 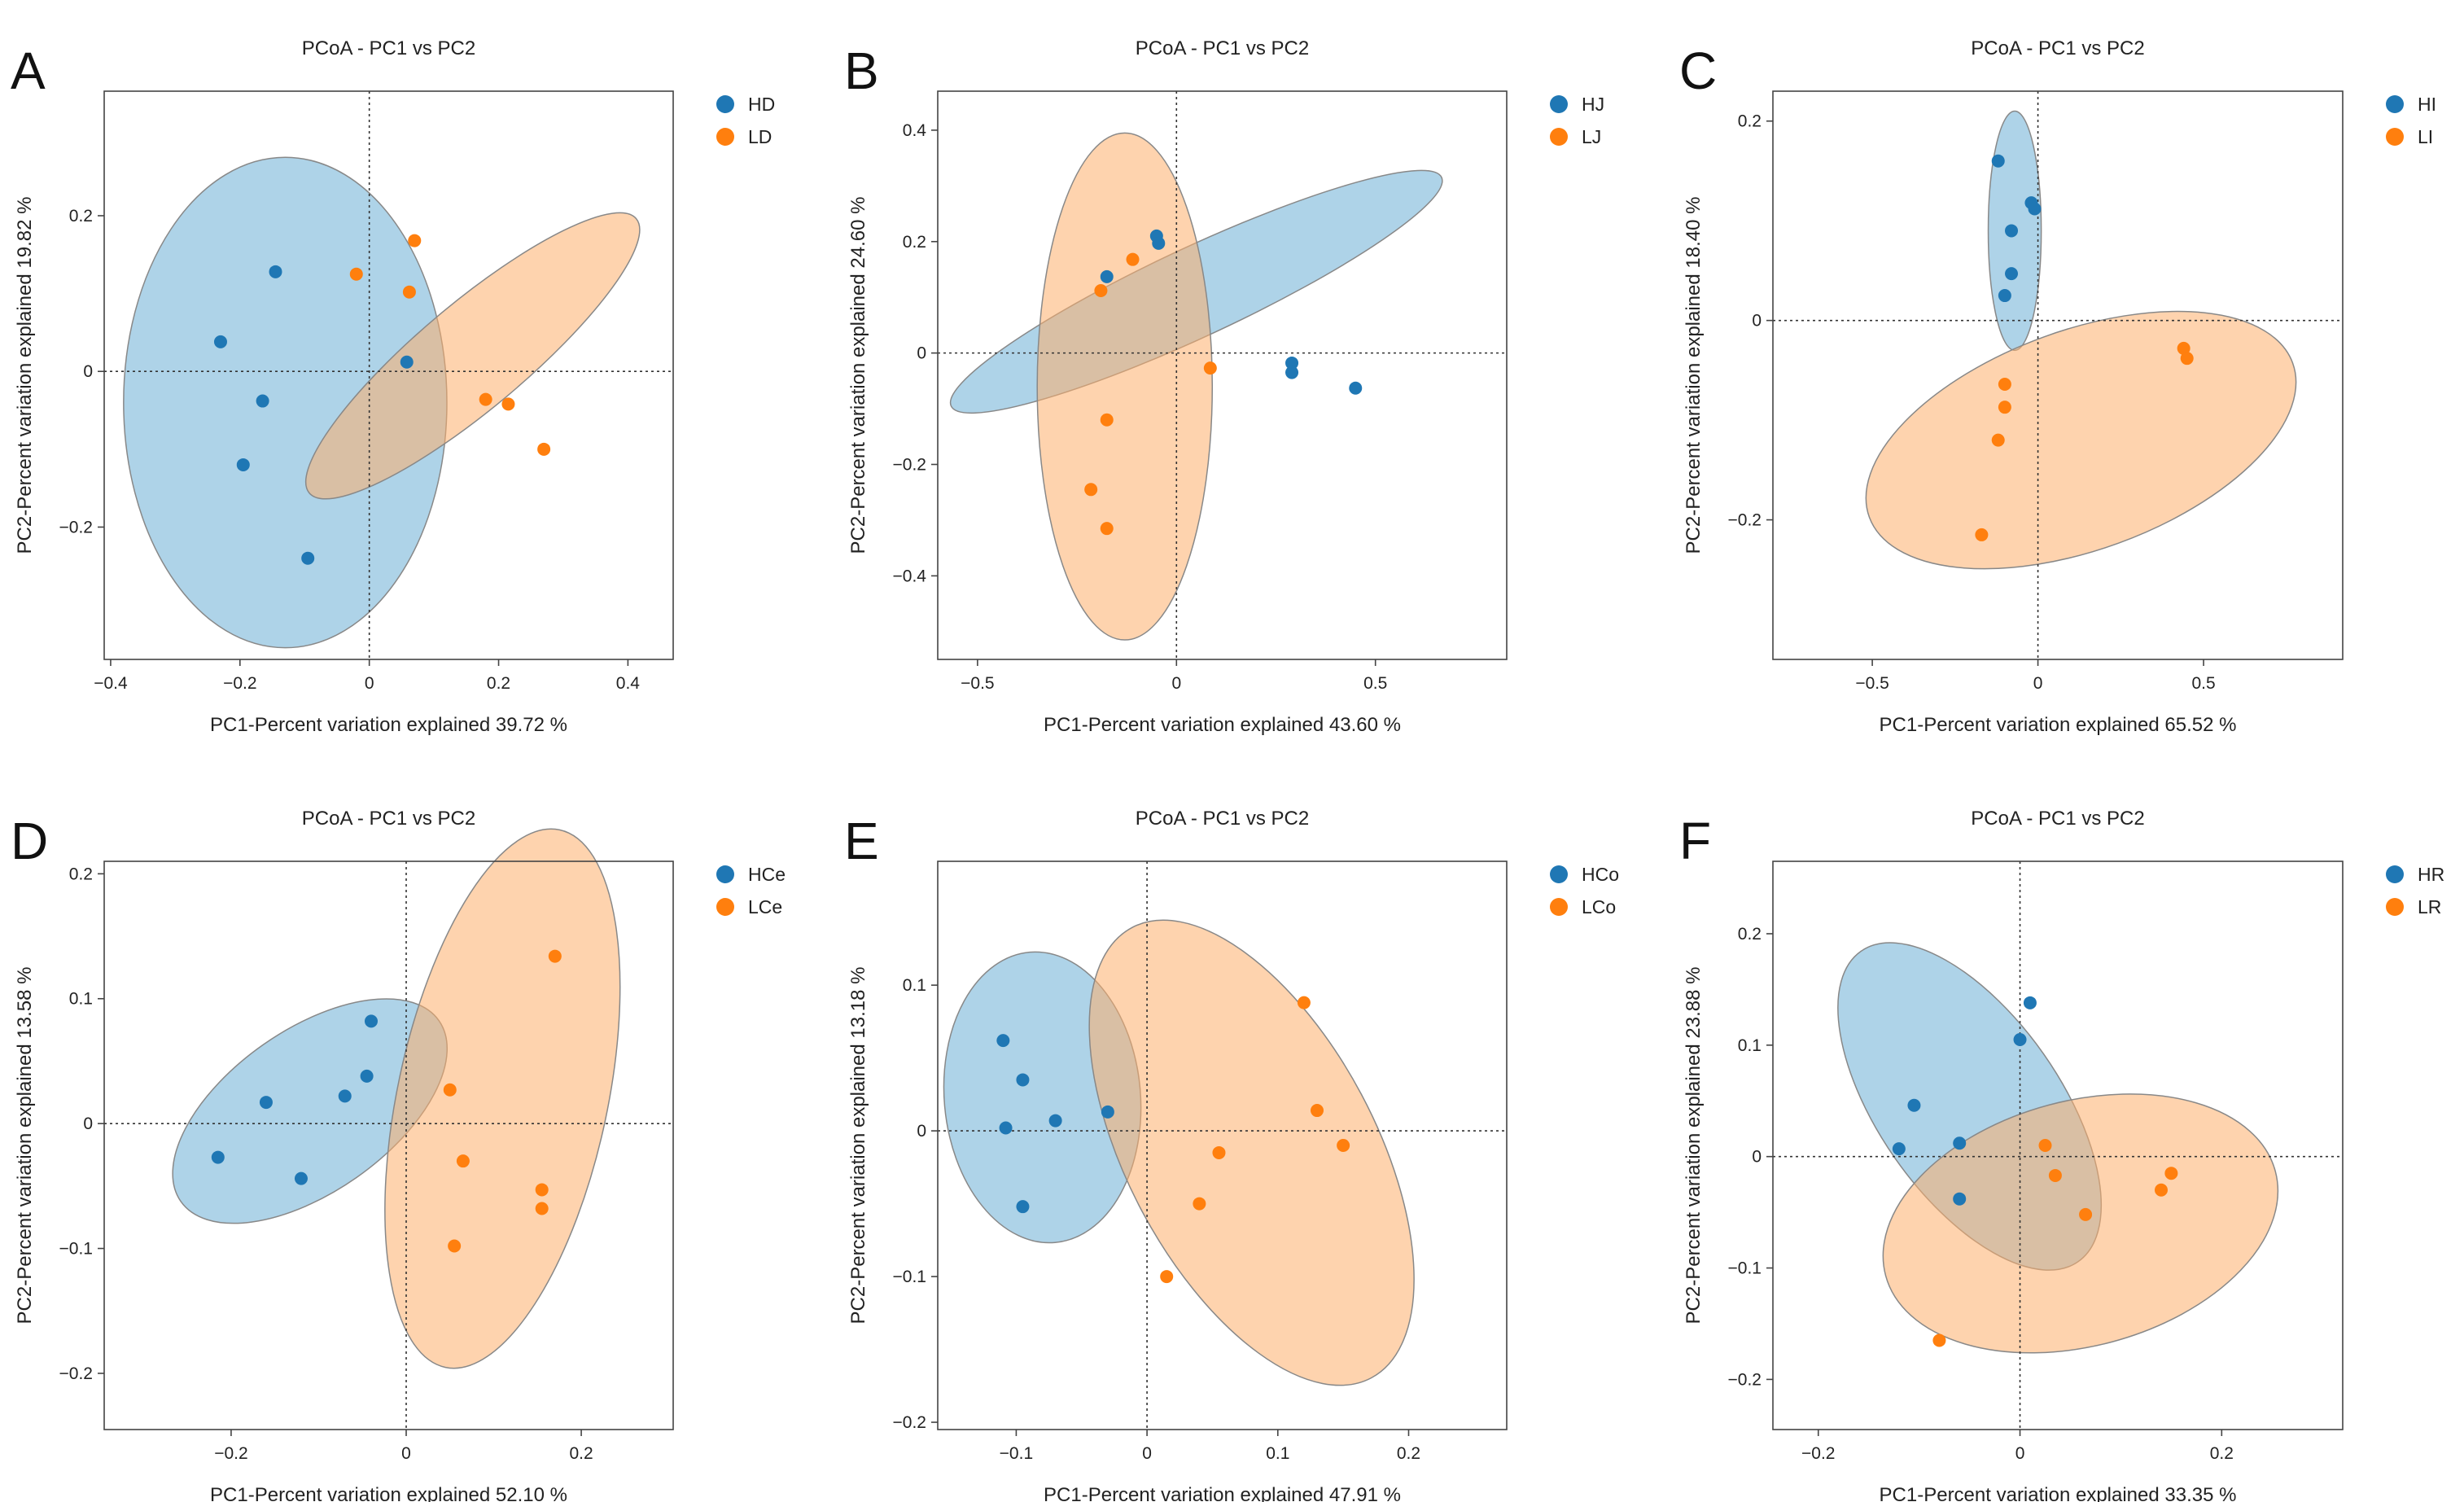 What do you see at coordinates (2395, 104) in the screenshot?
I see `legend-marker-hi` at bounding box center [2395, 104].